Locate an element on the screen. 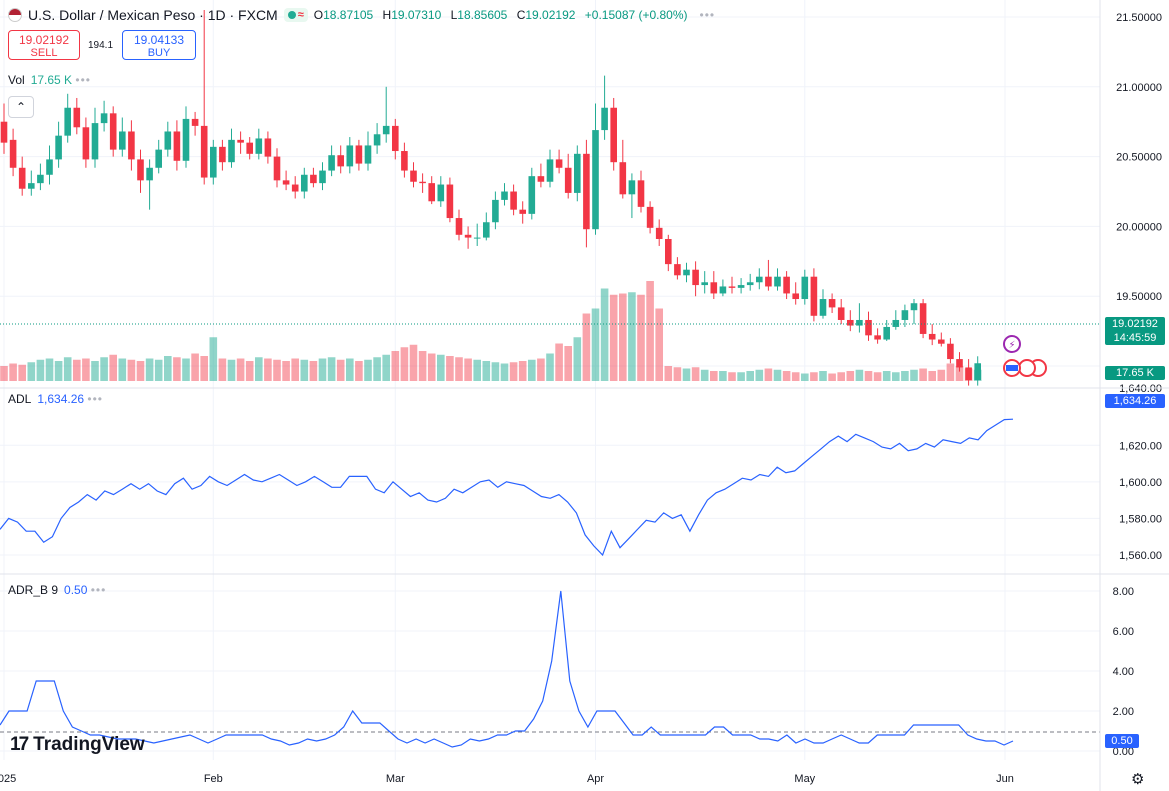 This screenshot has height=791, width=1169. sell-price: 19.02192 is located at coordinates (44, 40).